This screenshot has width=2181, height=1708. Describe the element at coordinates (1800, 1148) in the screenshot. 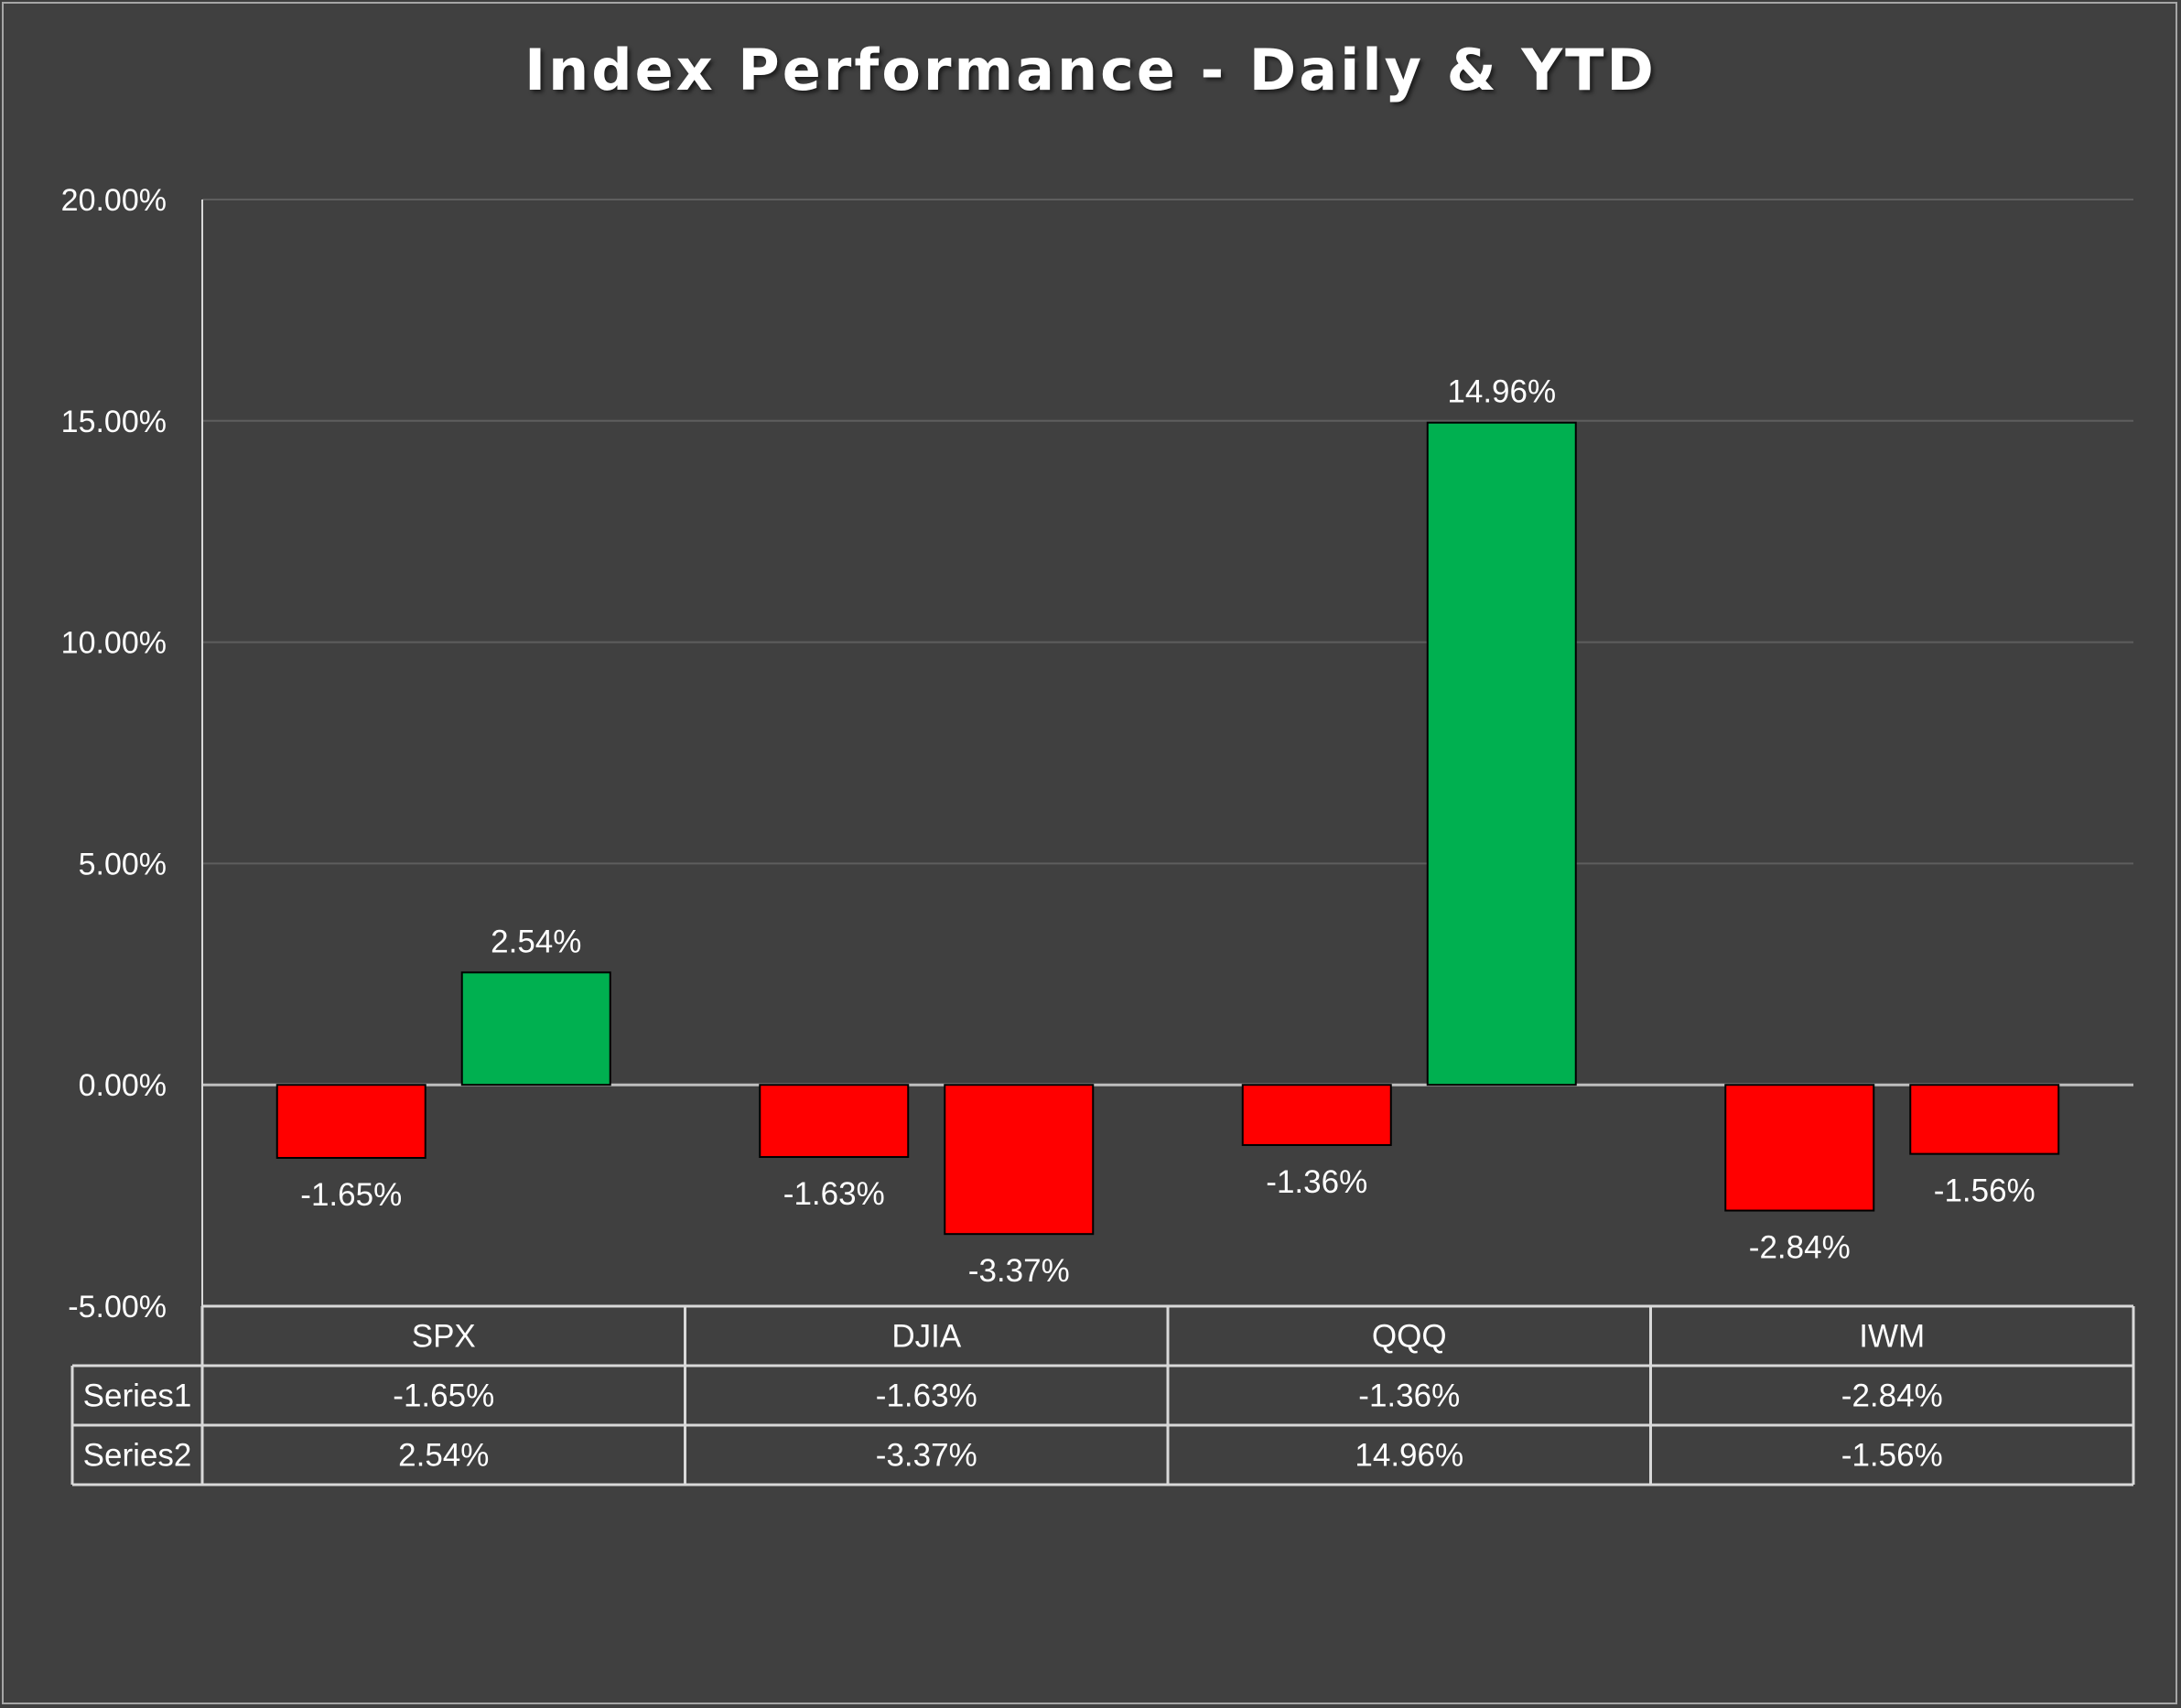

I see `bar-series1-iwm` at that location.